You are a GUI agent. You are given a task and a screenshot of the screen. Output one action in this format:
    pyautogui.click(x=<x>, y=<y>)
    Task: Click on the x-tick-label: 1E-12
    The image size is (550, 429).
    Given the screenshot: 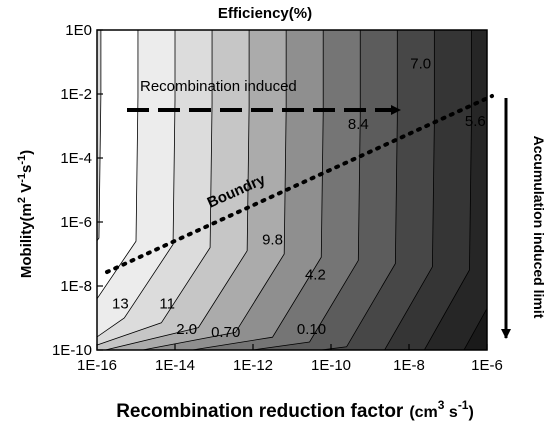 What is the action you would take?
    pyautogui.click(x=253, y=365)
    